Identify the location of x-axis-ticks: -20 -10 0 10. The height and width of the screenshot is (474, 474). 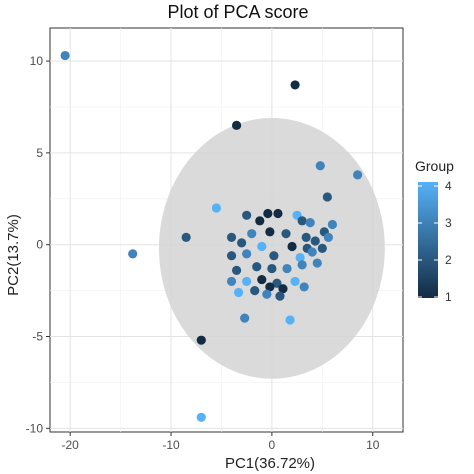
(220, 442).